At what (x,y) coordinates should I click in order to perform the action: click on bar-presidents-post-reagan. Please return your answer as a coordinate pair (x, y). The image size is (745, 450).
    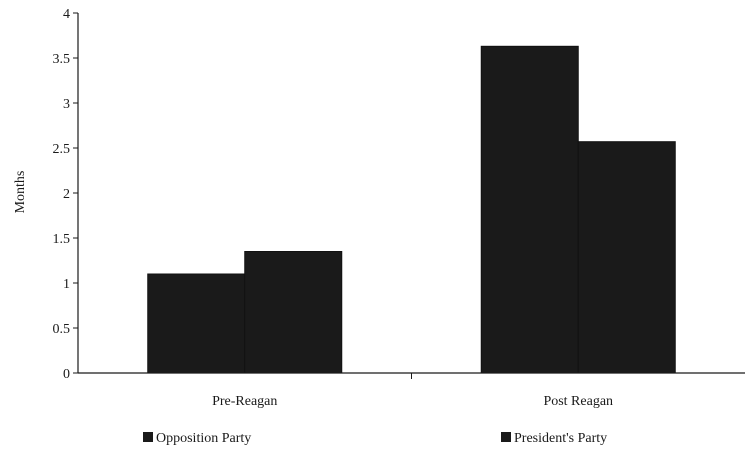
    Looking at the image, I should click on (626, 257).